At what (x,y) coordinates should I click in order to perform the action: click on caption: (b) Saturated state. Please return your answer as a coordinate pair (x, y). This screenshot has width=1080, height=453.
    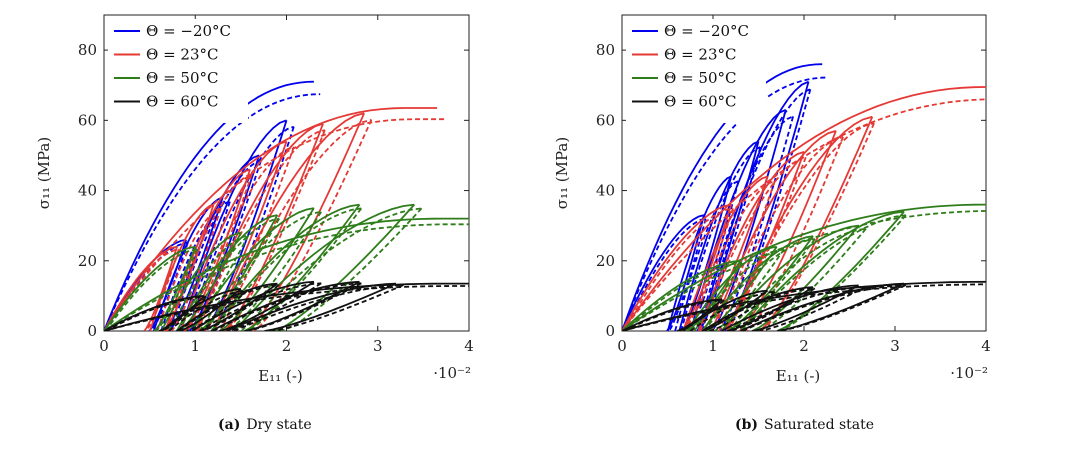
    Looking at the image, I should click on (804, 425).